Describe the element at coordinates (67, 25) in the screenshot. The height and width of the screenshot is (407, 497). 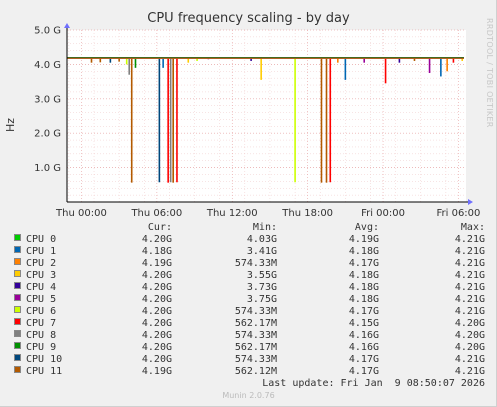
I see `y-axis-arrow` at that location.